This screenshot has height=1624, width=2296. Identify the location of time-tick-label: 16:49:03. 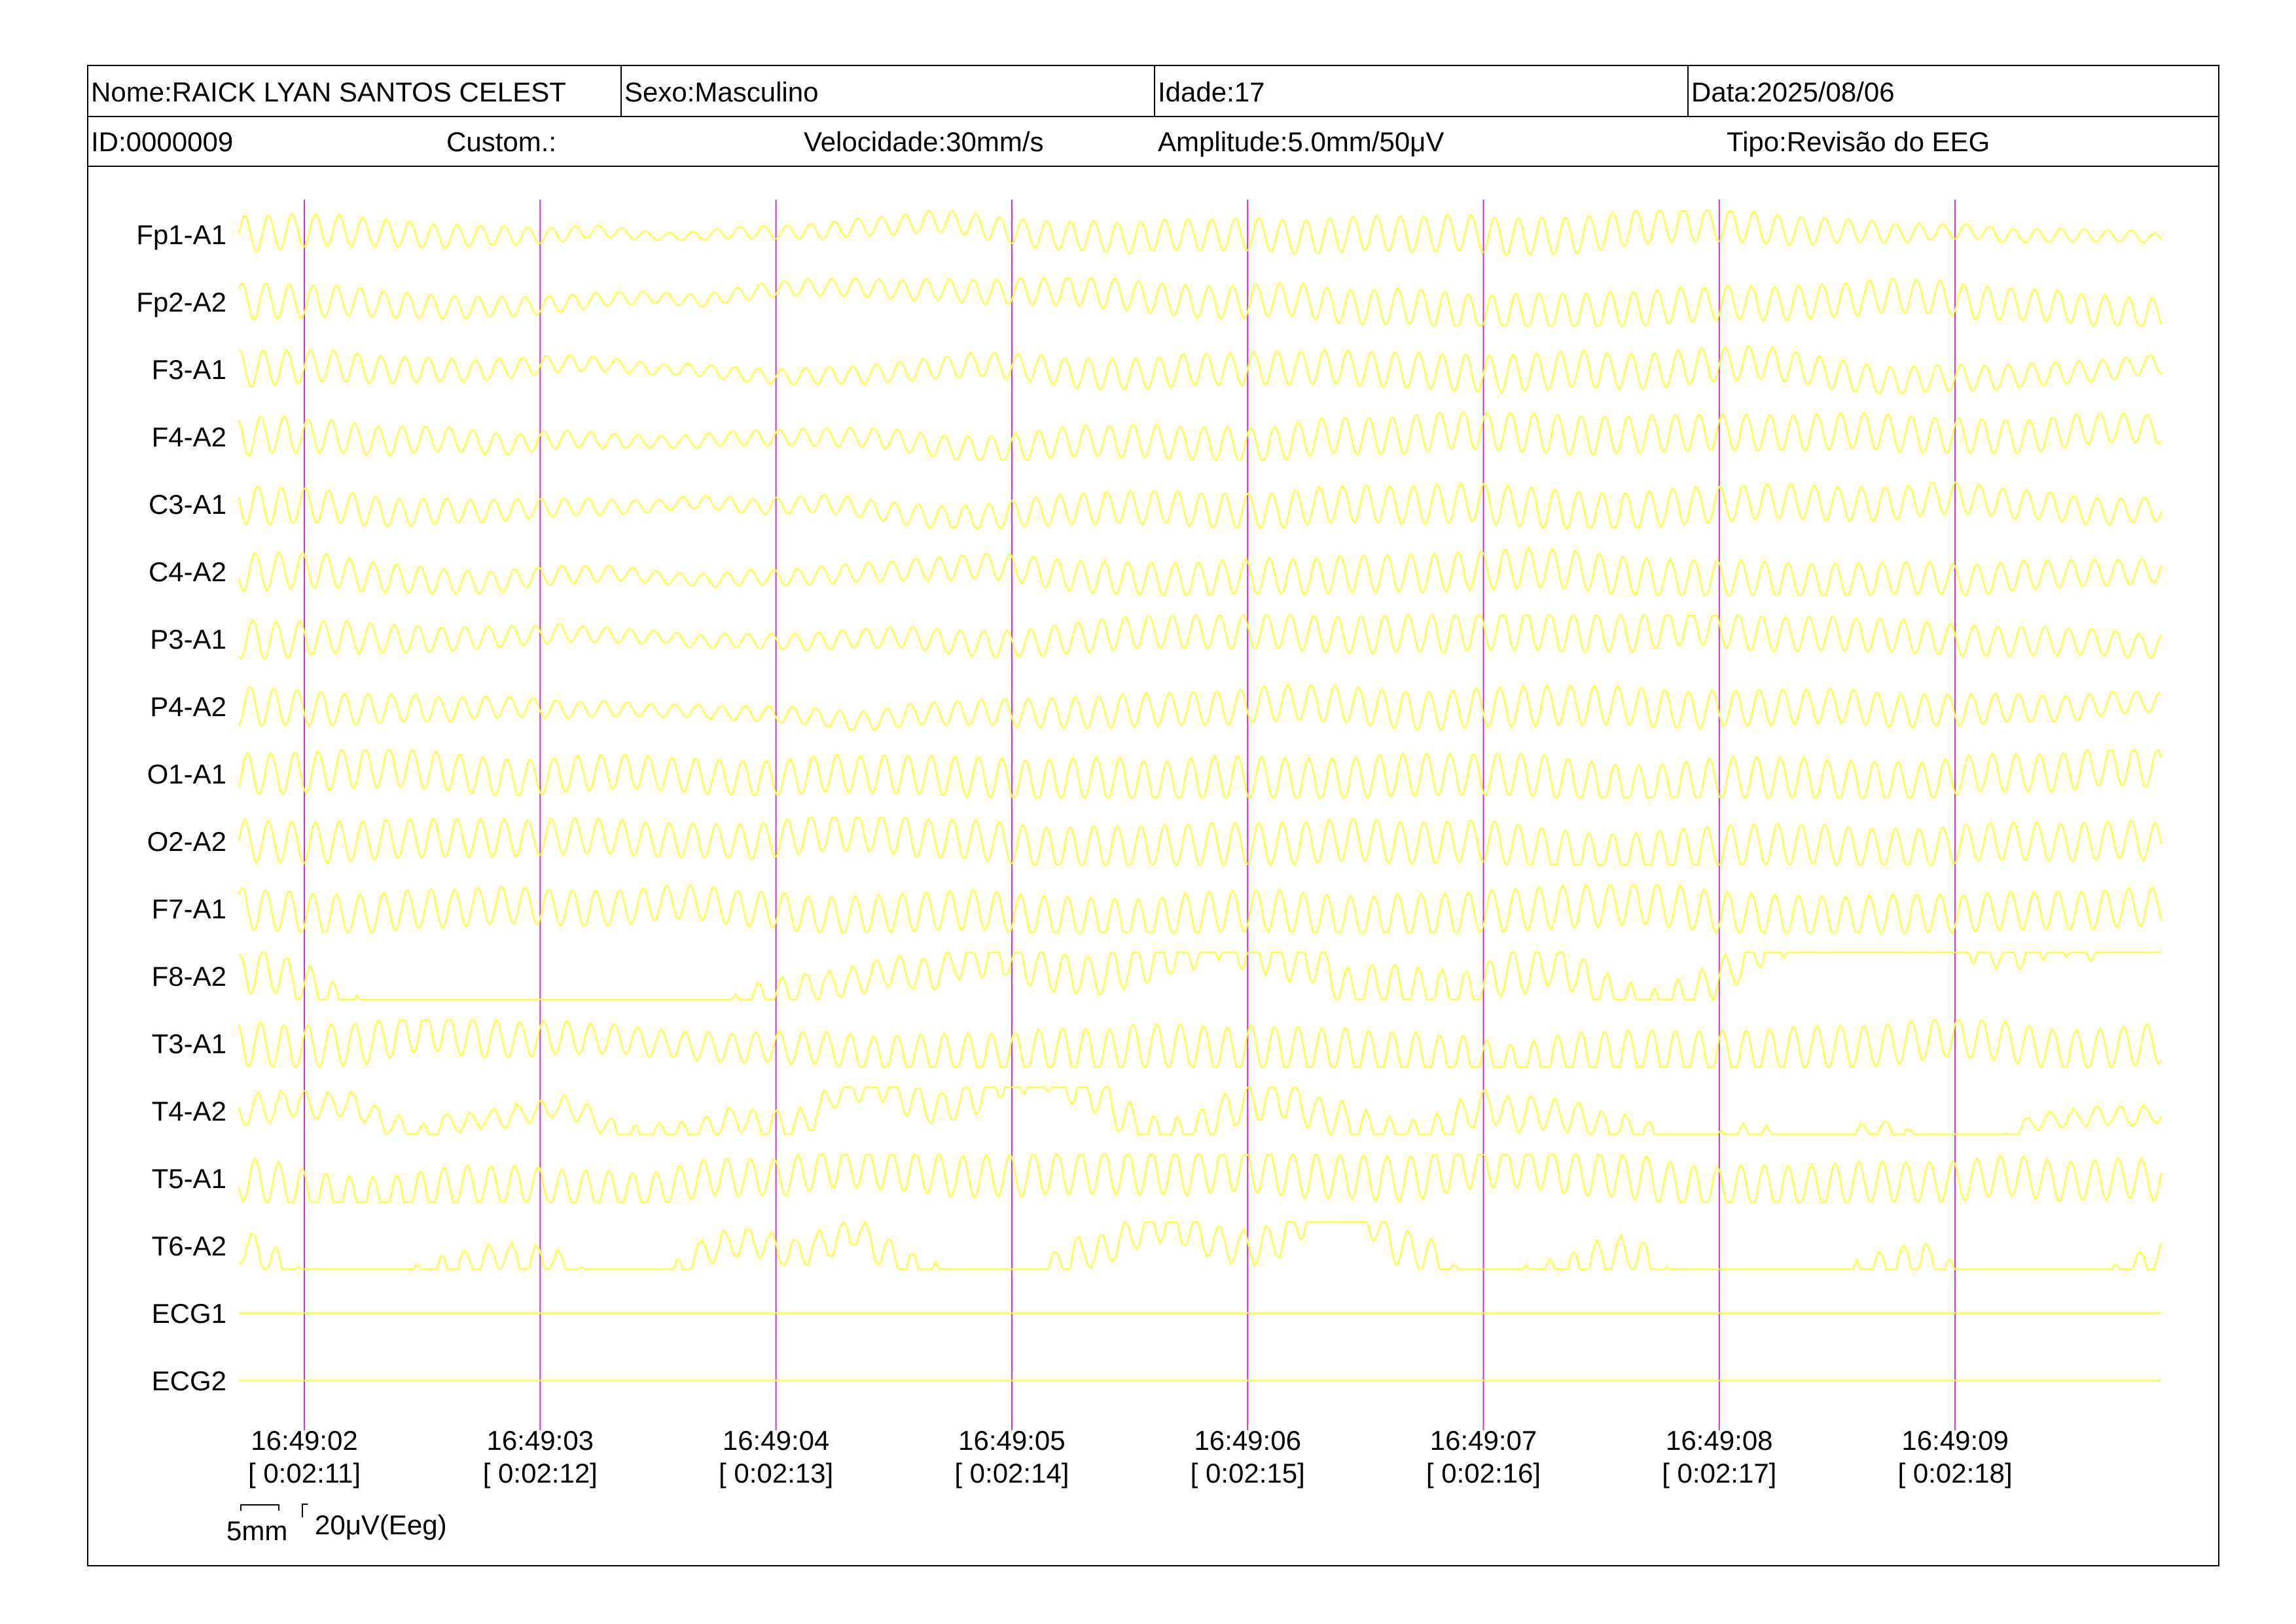
(540, 1440).